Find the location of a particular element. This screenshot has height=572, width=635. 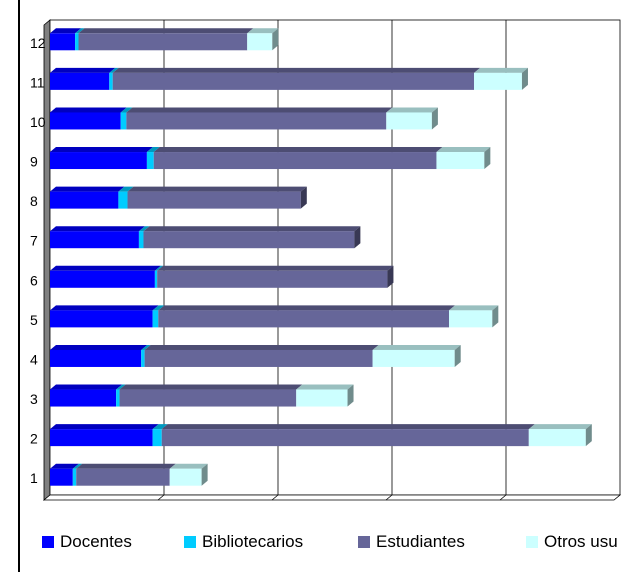

legend-label-estudiantes: Estudiantes is located at coordinates (420, 541).